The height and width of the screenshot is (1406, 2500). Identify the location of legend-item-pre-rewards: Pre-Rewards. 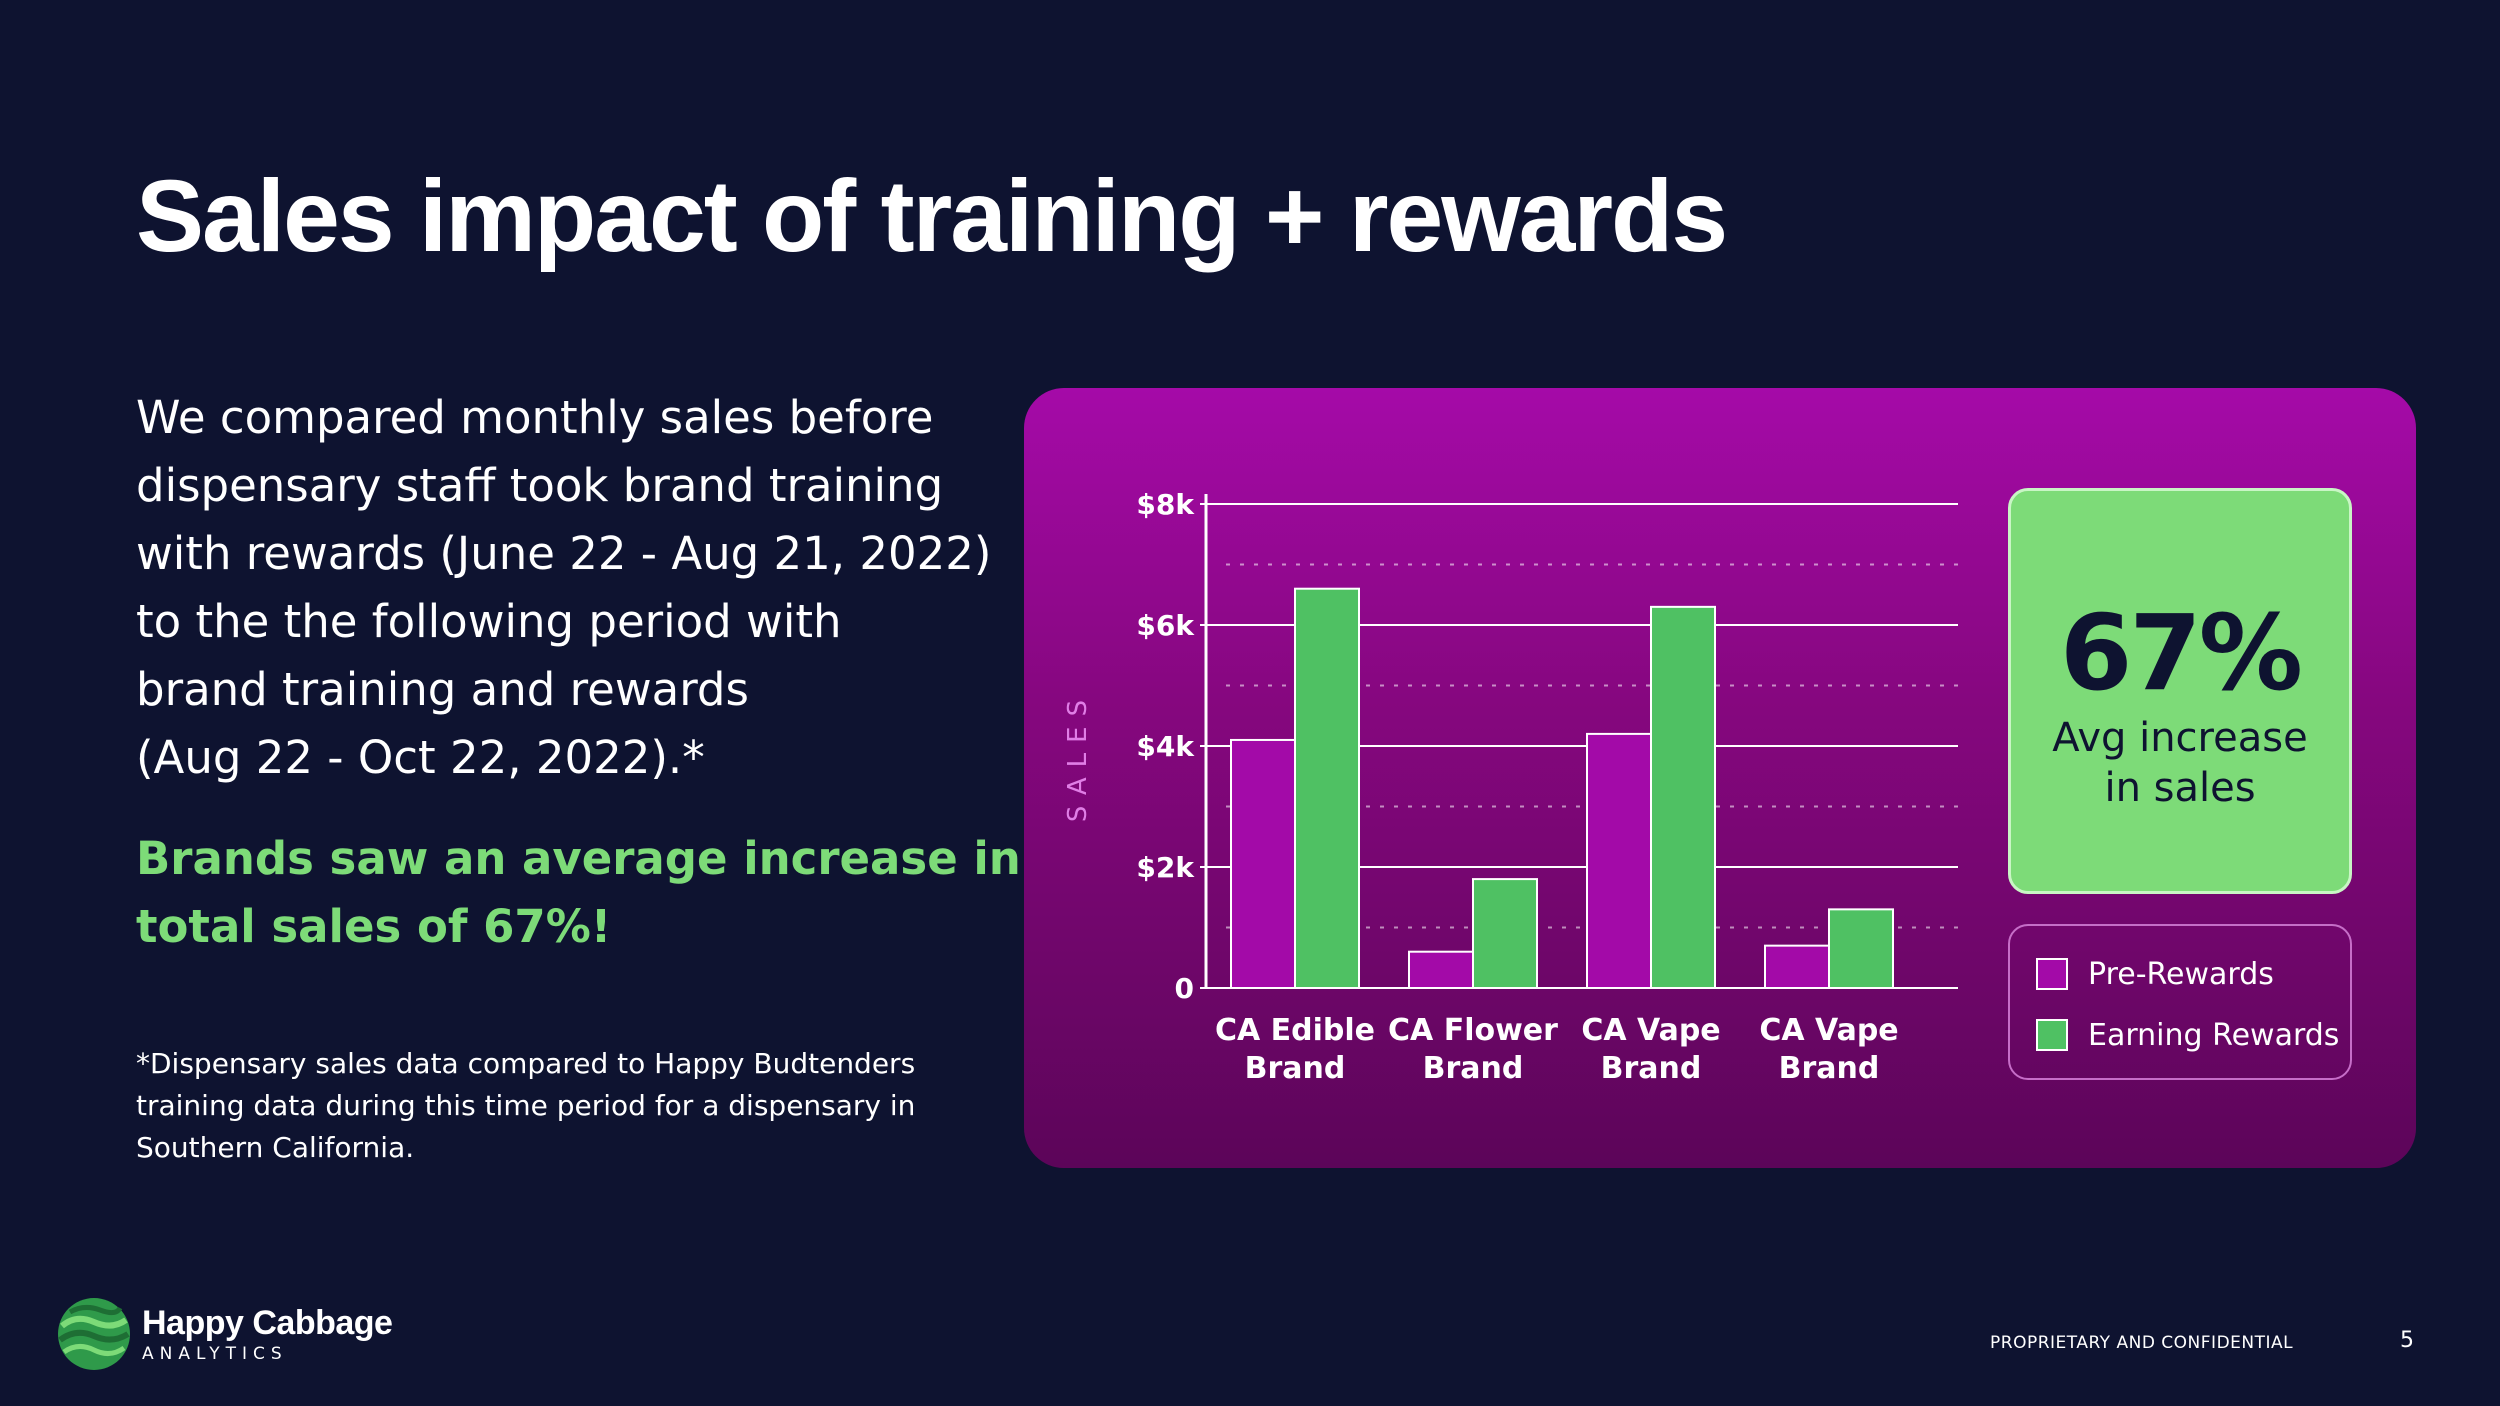
(2155, 974).